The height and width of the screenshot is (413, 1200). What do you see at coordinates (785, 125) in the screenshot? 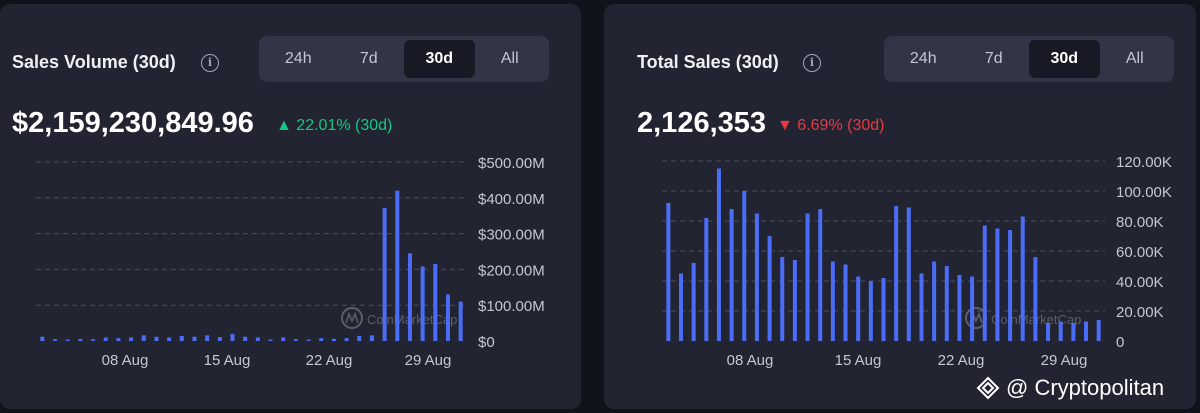
I see `arrow-down-icon: ▼` at bounding box center [785, 125].